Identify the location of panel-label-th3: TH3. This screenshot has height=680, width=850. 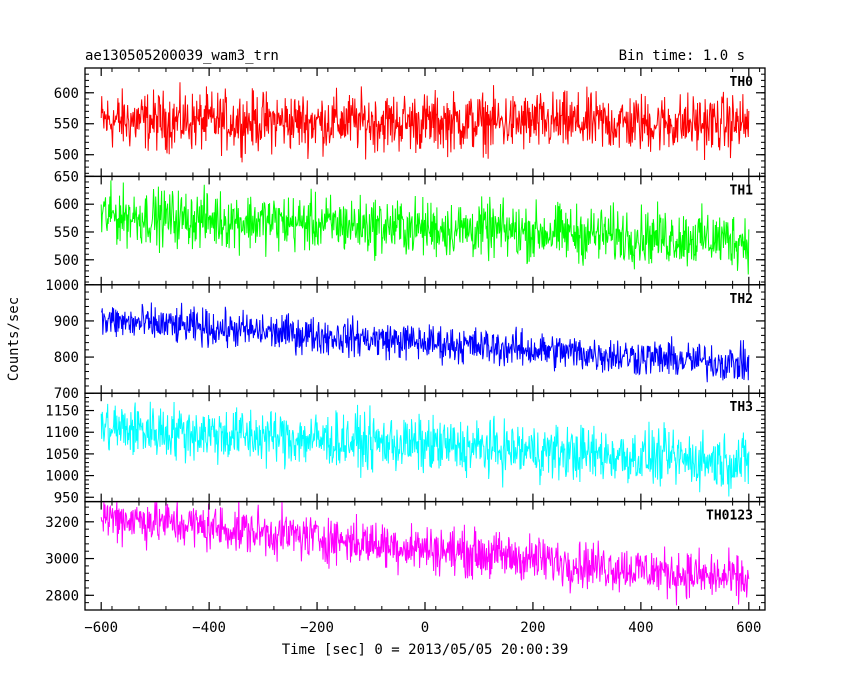
(741, 407).